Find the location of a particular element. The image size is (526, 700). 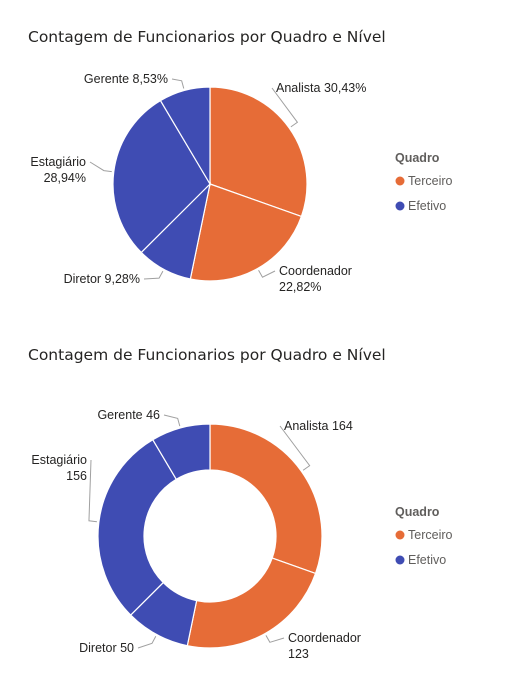

data-label: Estagiário 28,94% is located at coordinates (58, 170).